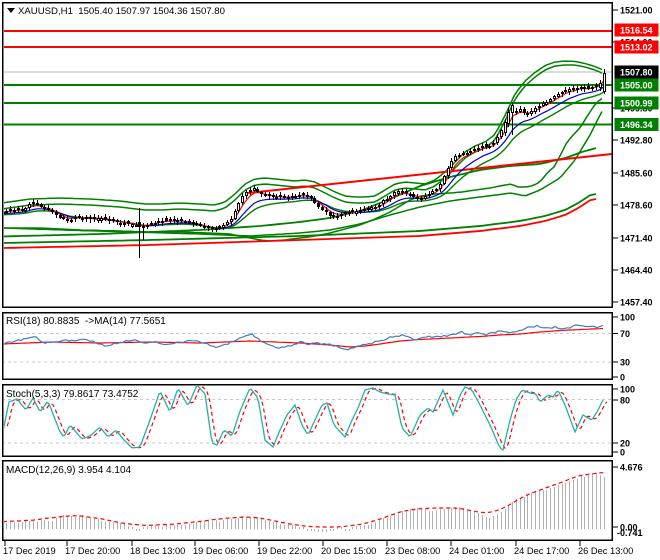 This screenshot has width=660, height=560. I want to click on svg-text: 1492.80, so click(636, 141).